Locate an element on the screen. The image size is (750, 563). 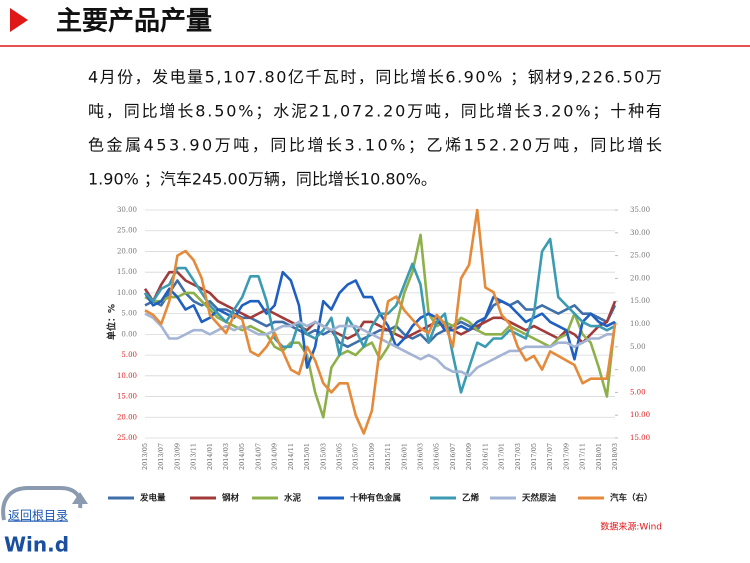
paragraph-line: 吨，同比增长8.50%；水泥21,072.20万吨，同比增长3.20%；十种有 is located at coordinates (375, 111).